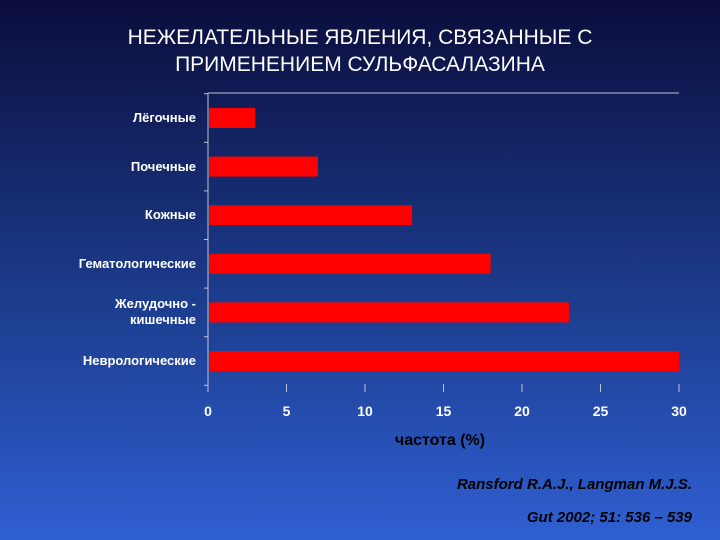 This screenshot has height=540, width=720. I want to click on category-label: Желудочно - кишечные, so click(98, 312).